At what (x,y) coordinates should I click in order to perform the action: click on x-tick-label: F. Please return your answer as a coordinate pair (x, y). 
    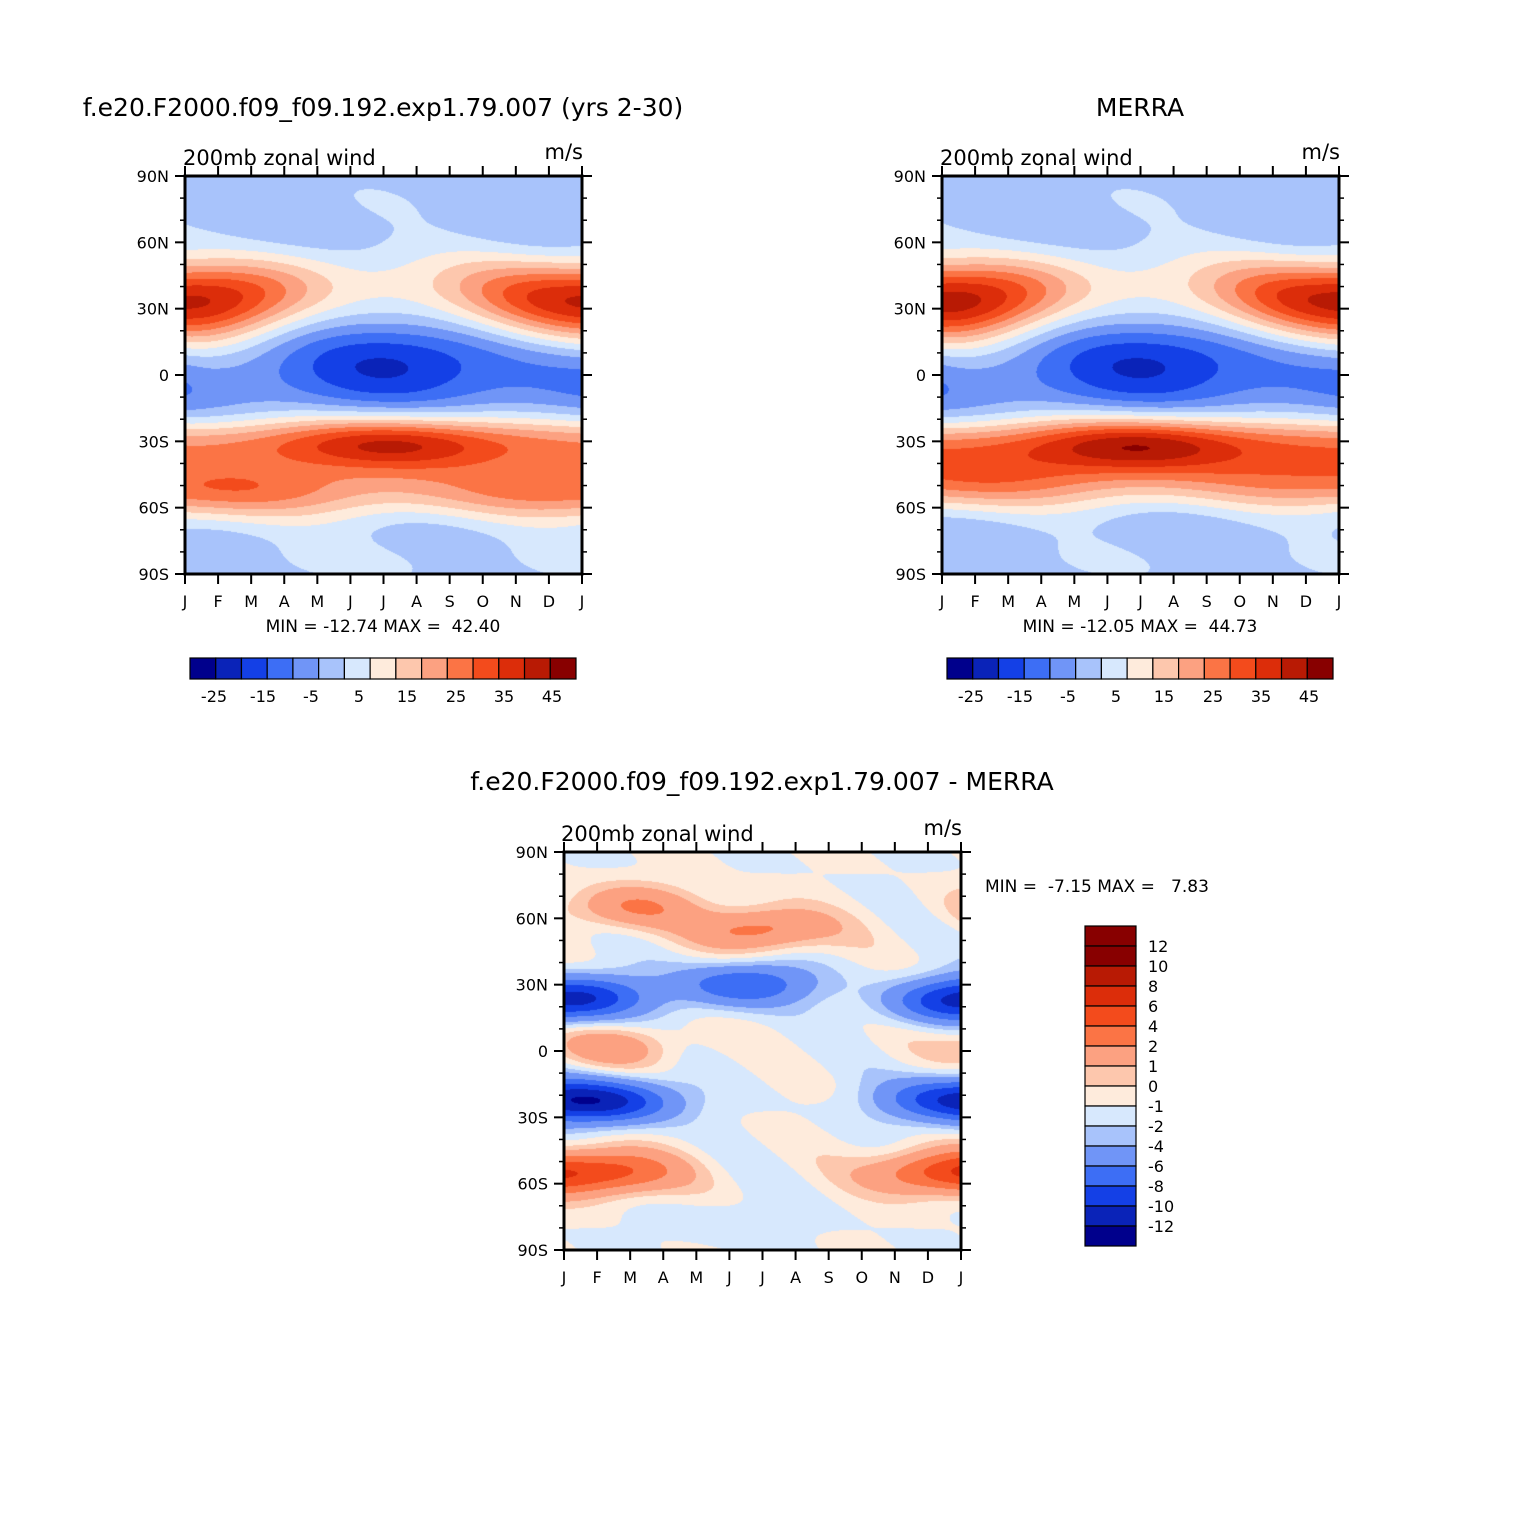
    Looking at the image, I should click on (217, 601).